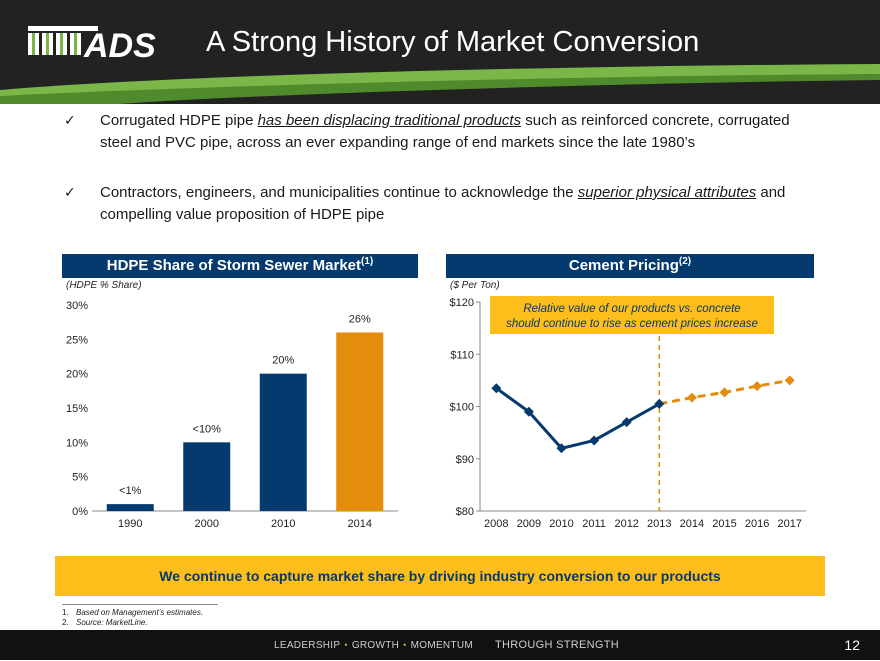  What do you see at coordinates (283, 442) in the screenshot?
I see `hdpe-bar-2010` at bounding box center [283, 442].